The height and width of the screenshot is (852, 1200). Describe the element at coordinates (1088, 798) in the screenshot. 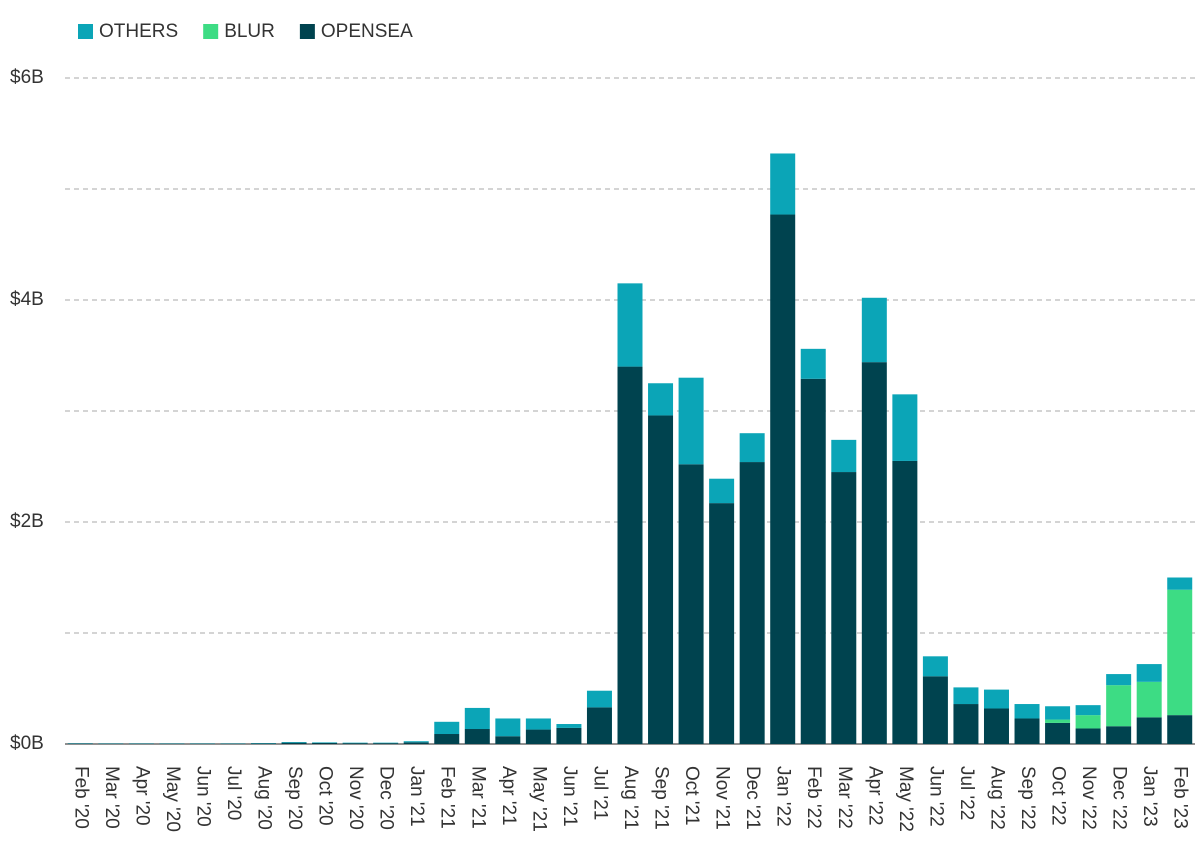

I see `x-tick-label: Nov '22` at that location.